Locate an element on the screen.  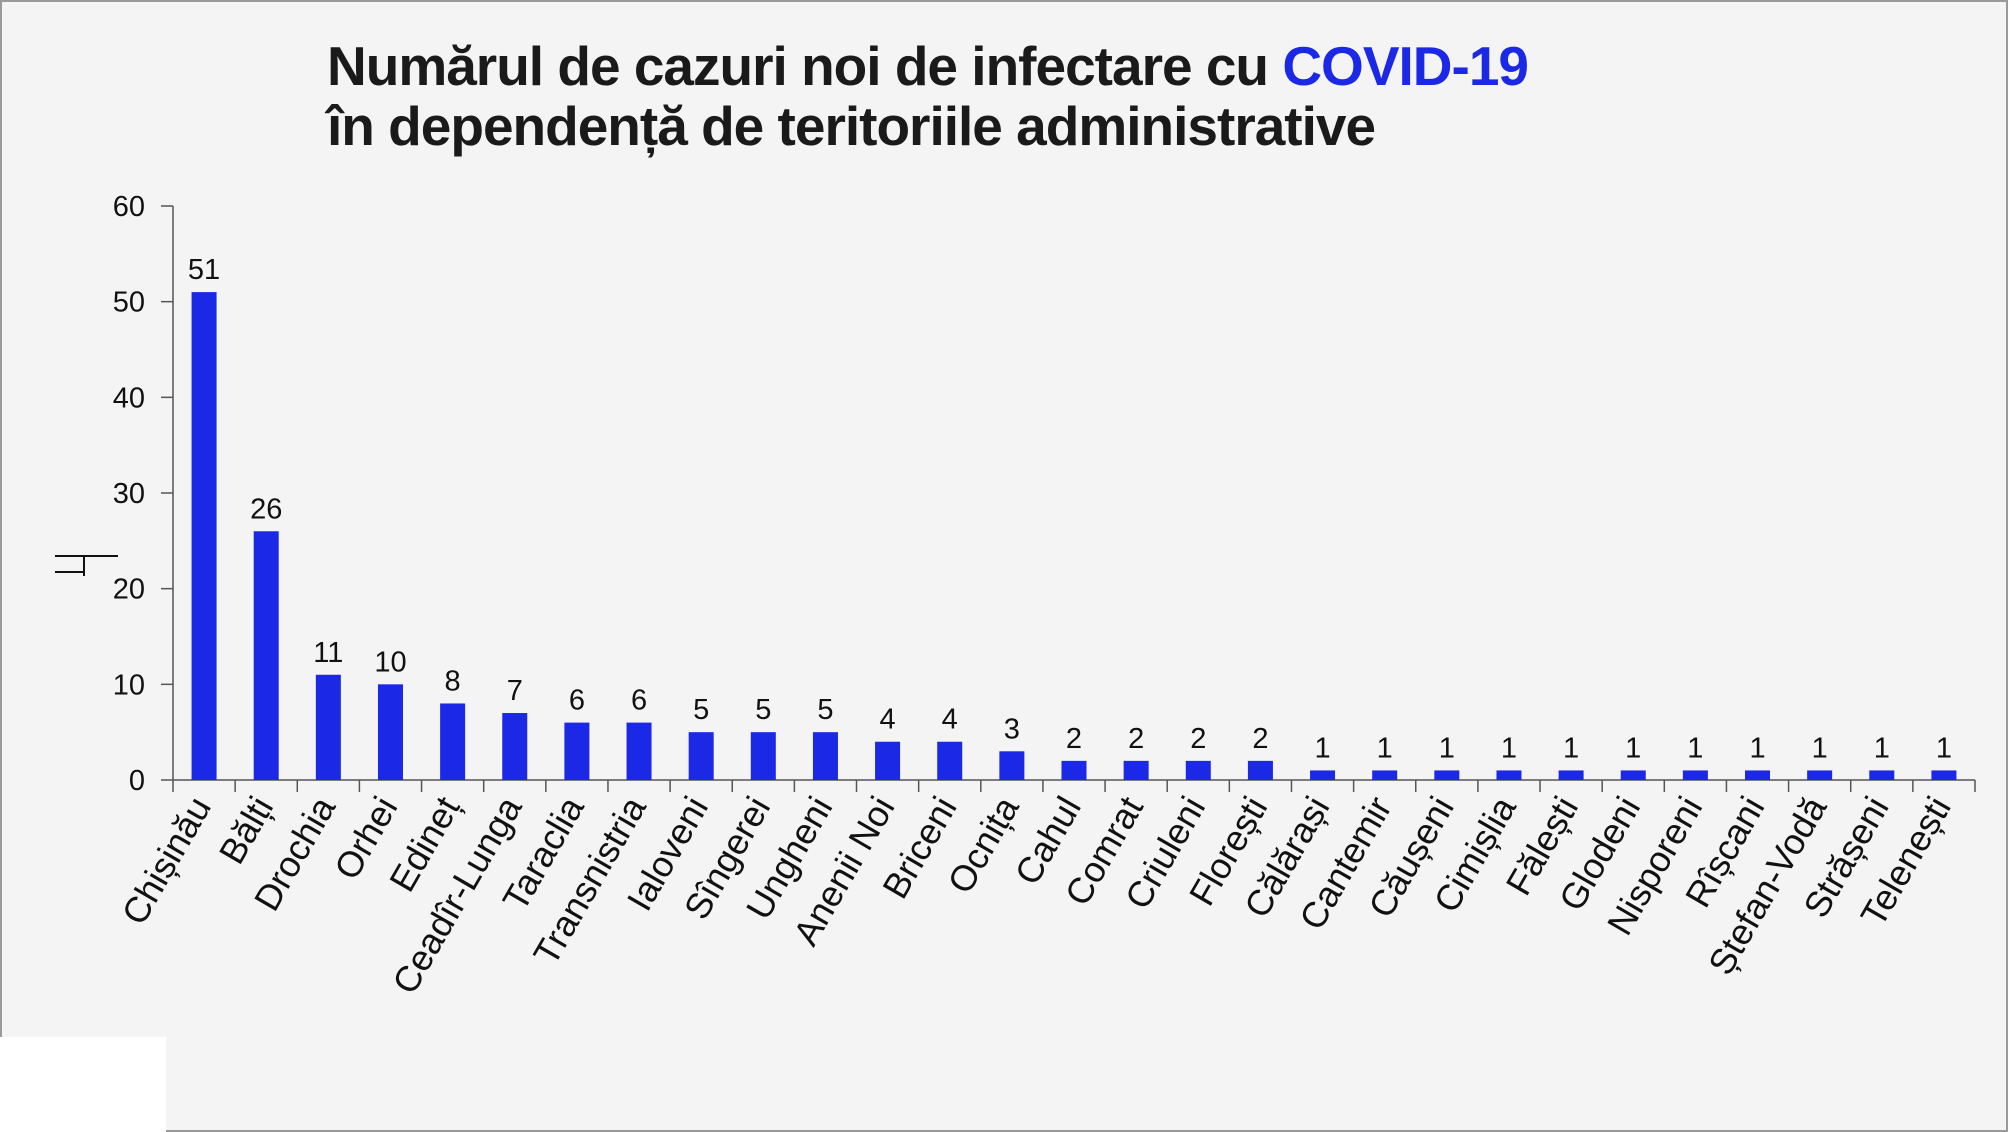
corner-patch is located at coordinates (83, 1084).